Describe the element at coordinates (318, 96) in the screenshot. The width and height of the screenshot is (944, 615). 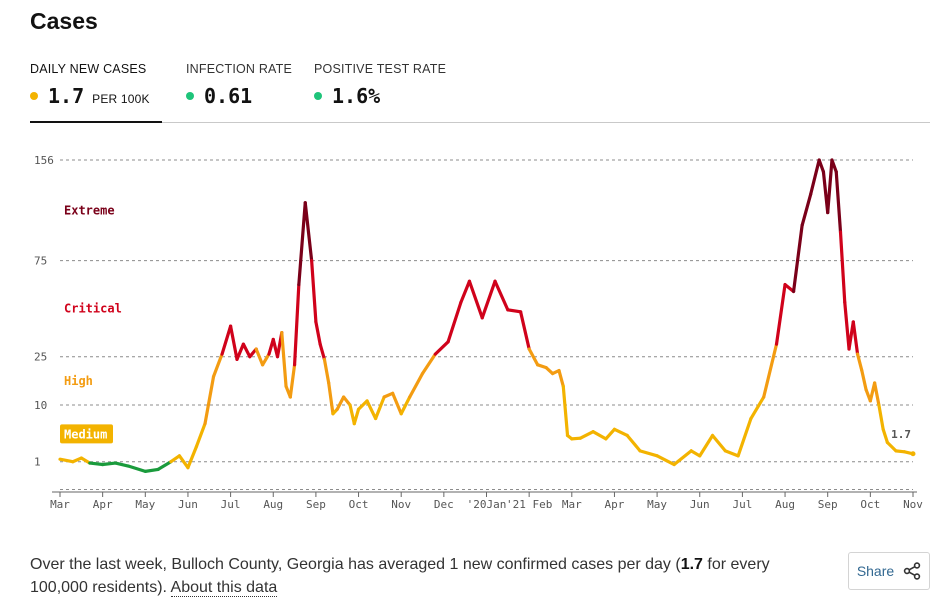
I see `status-dot-icon` at that location.